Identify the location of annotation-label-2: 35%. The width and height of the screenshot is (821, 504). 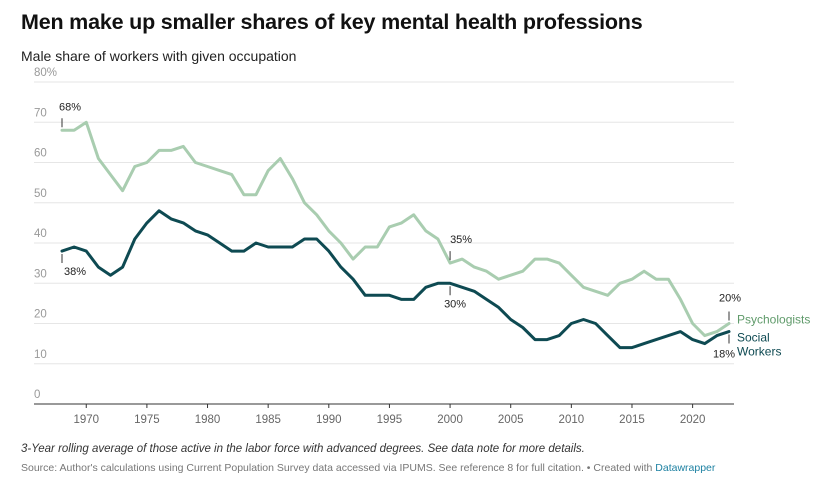
(461, 240).